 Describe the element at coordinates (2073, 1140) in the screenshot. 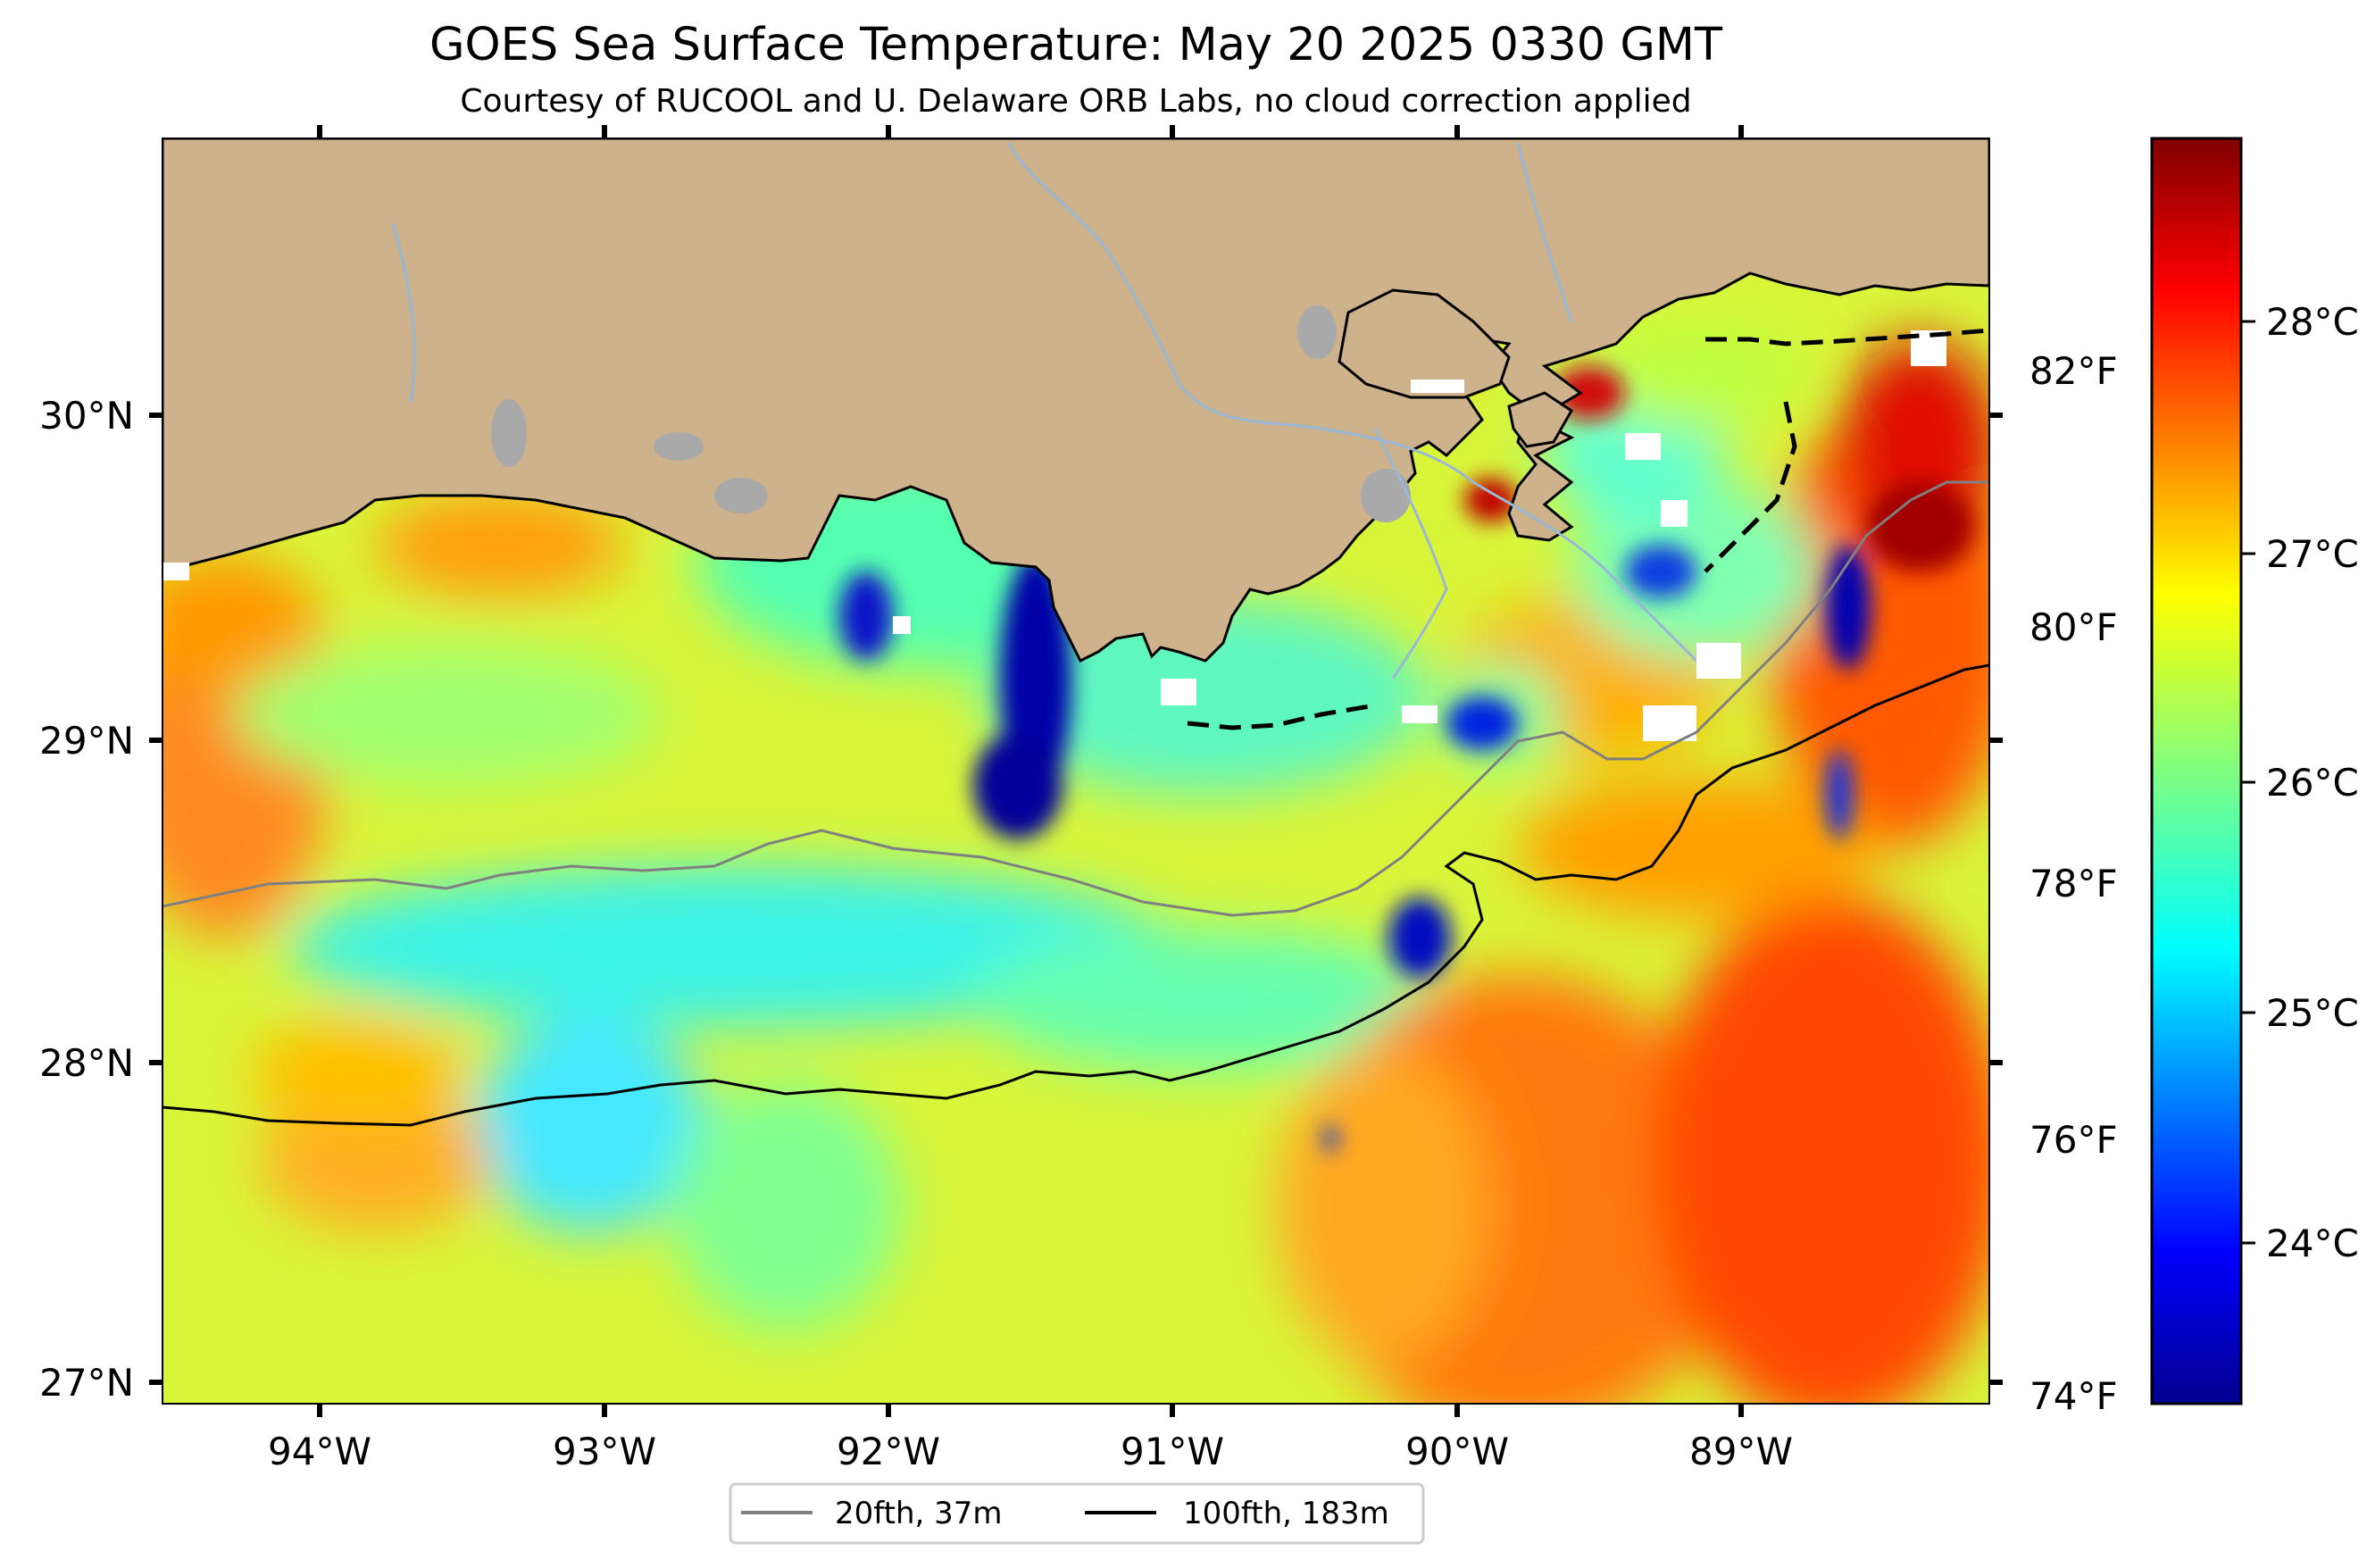

I see `fahrenheit-label: 76°F` at that location.